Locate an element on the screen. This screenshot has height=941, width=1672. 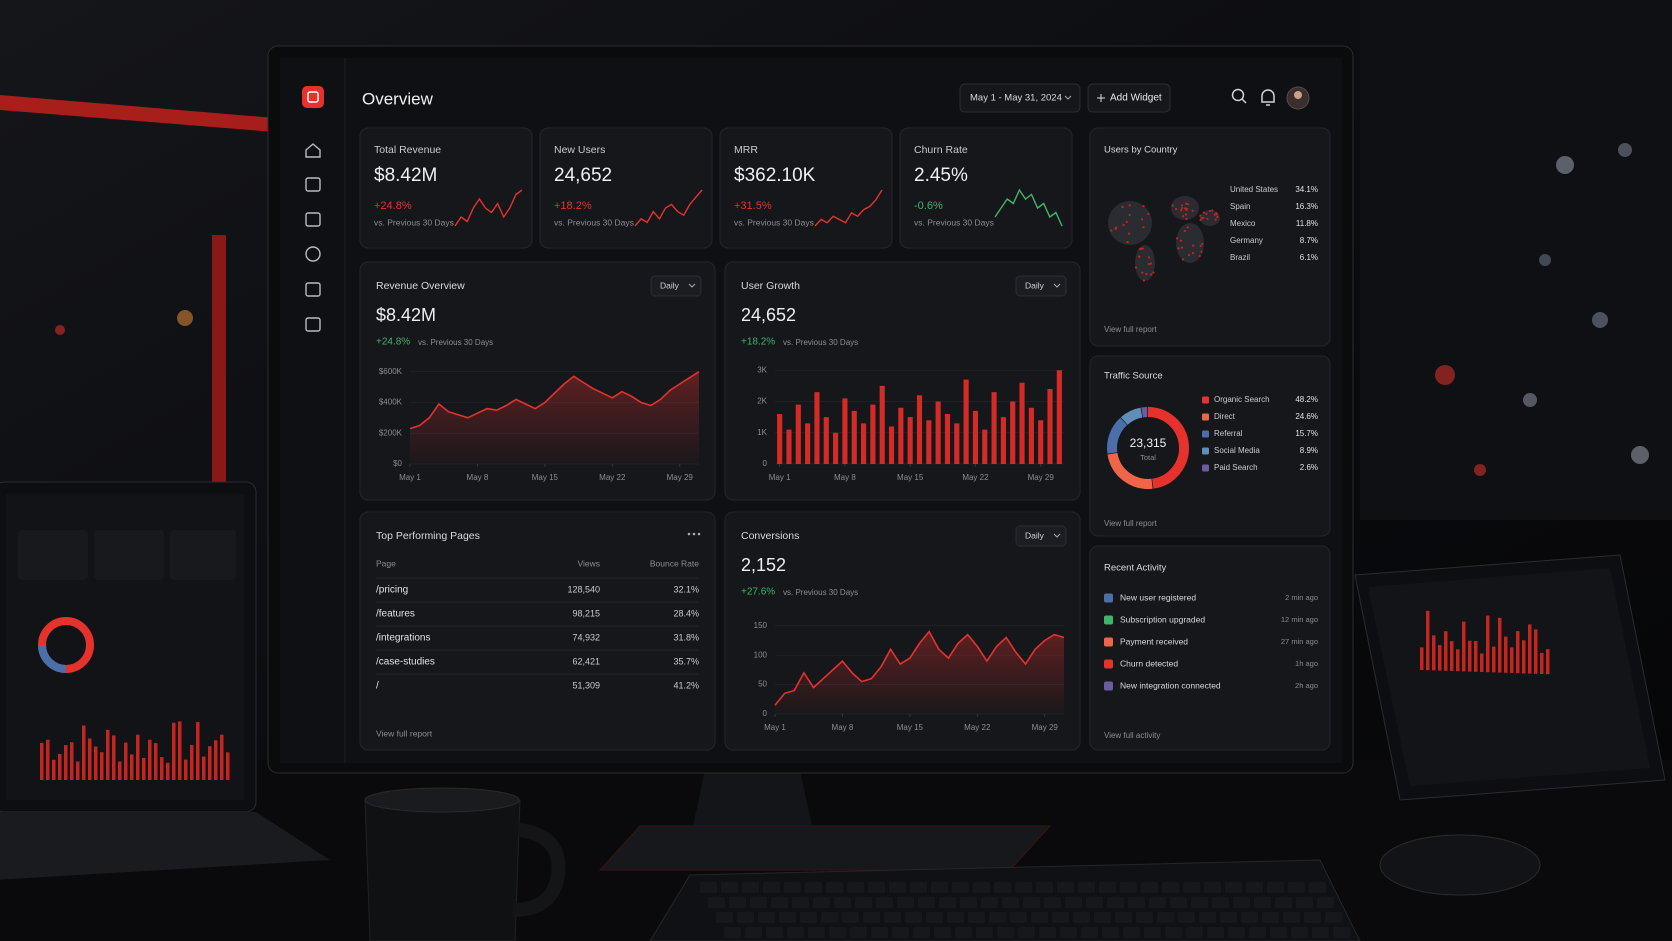
metric-compare: vs. Previous 30 Days is located at coordinates (455, 342).